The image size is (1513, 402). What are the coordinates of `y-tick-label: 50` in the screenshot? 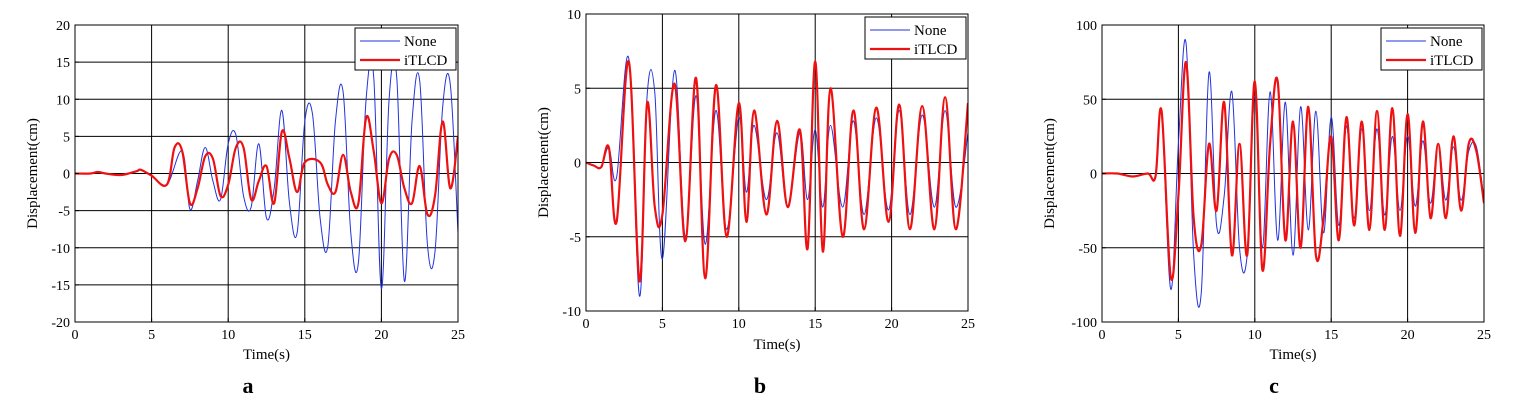 It's located at (1090, 100).